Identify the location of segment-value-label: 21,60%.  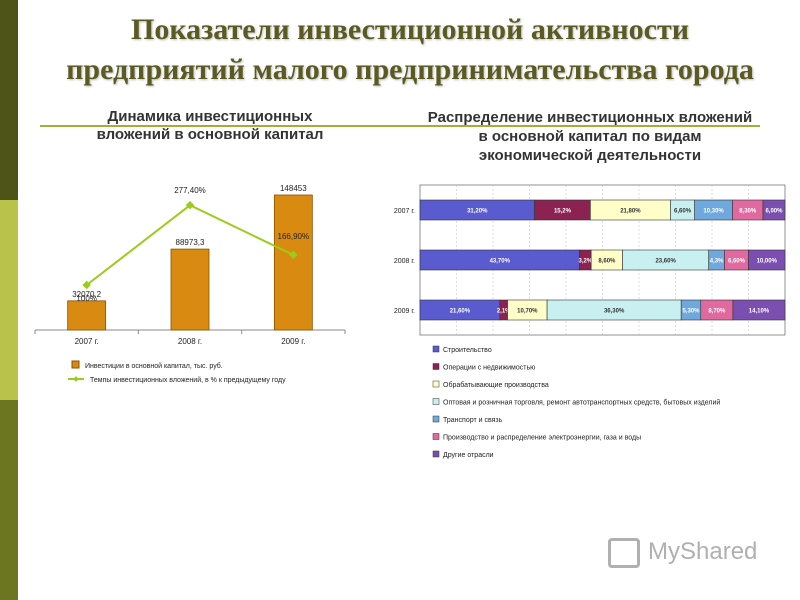
(460, 312).